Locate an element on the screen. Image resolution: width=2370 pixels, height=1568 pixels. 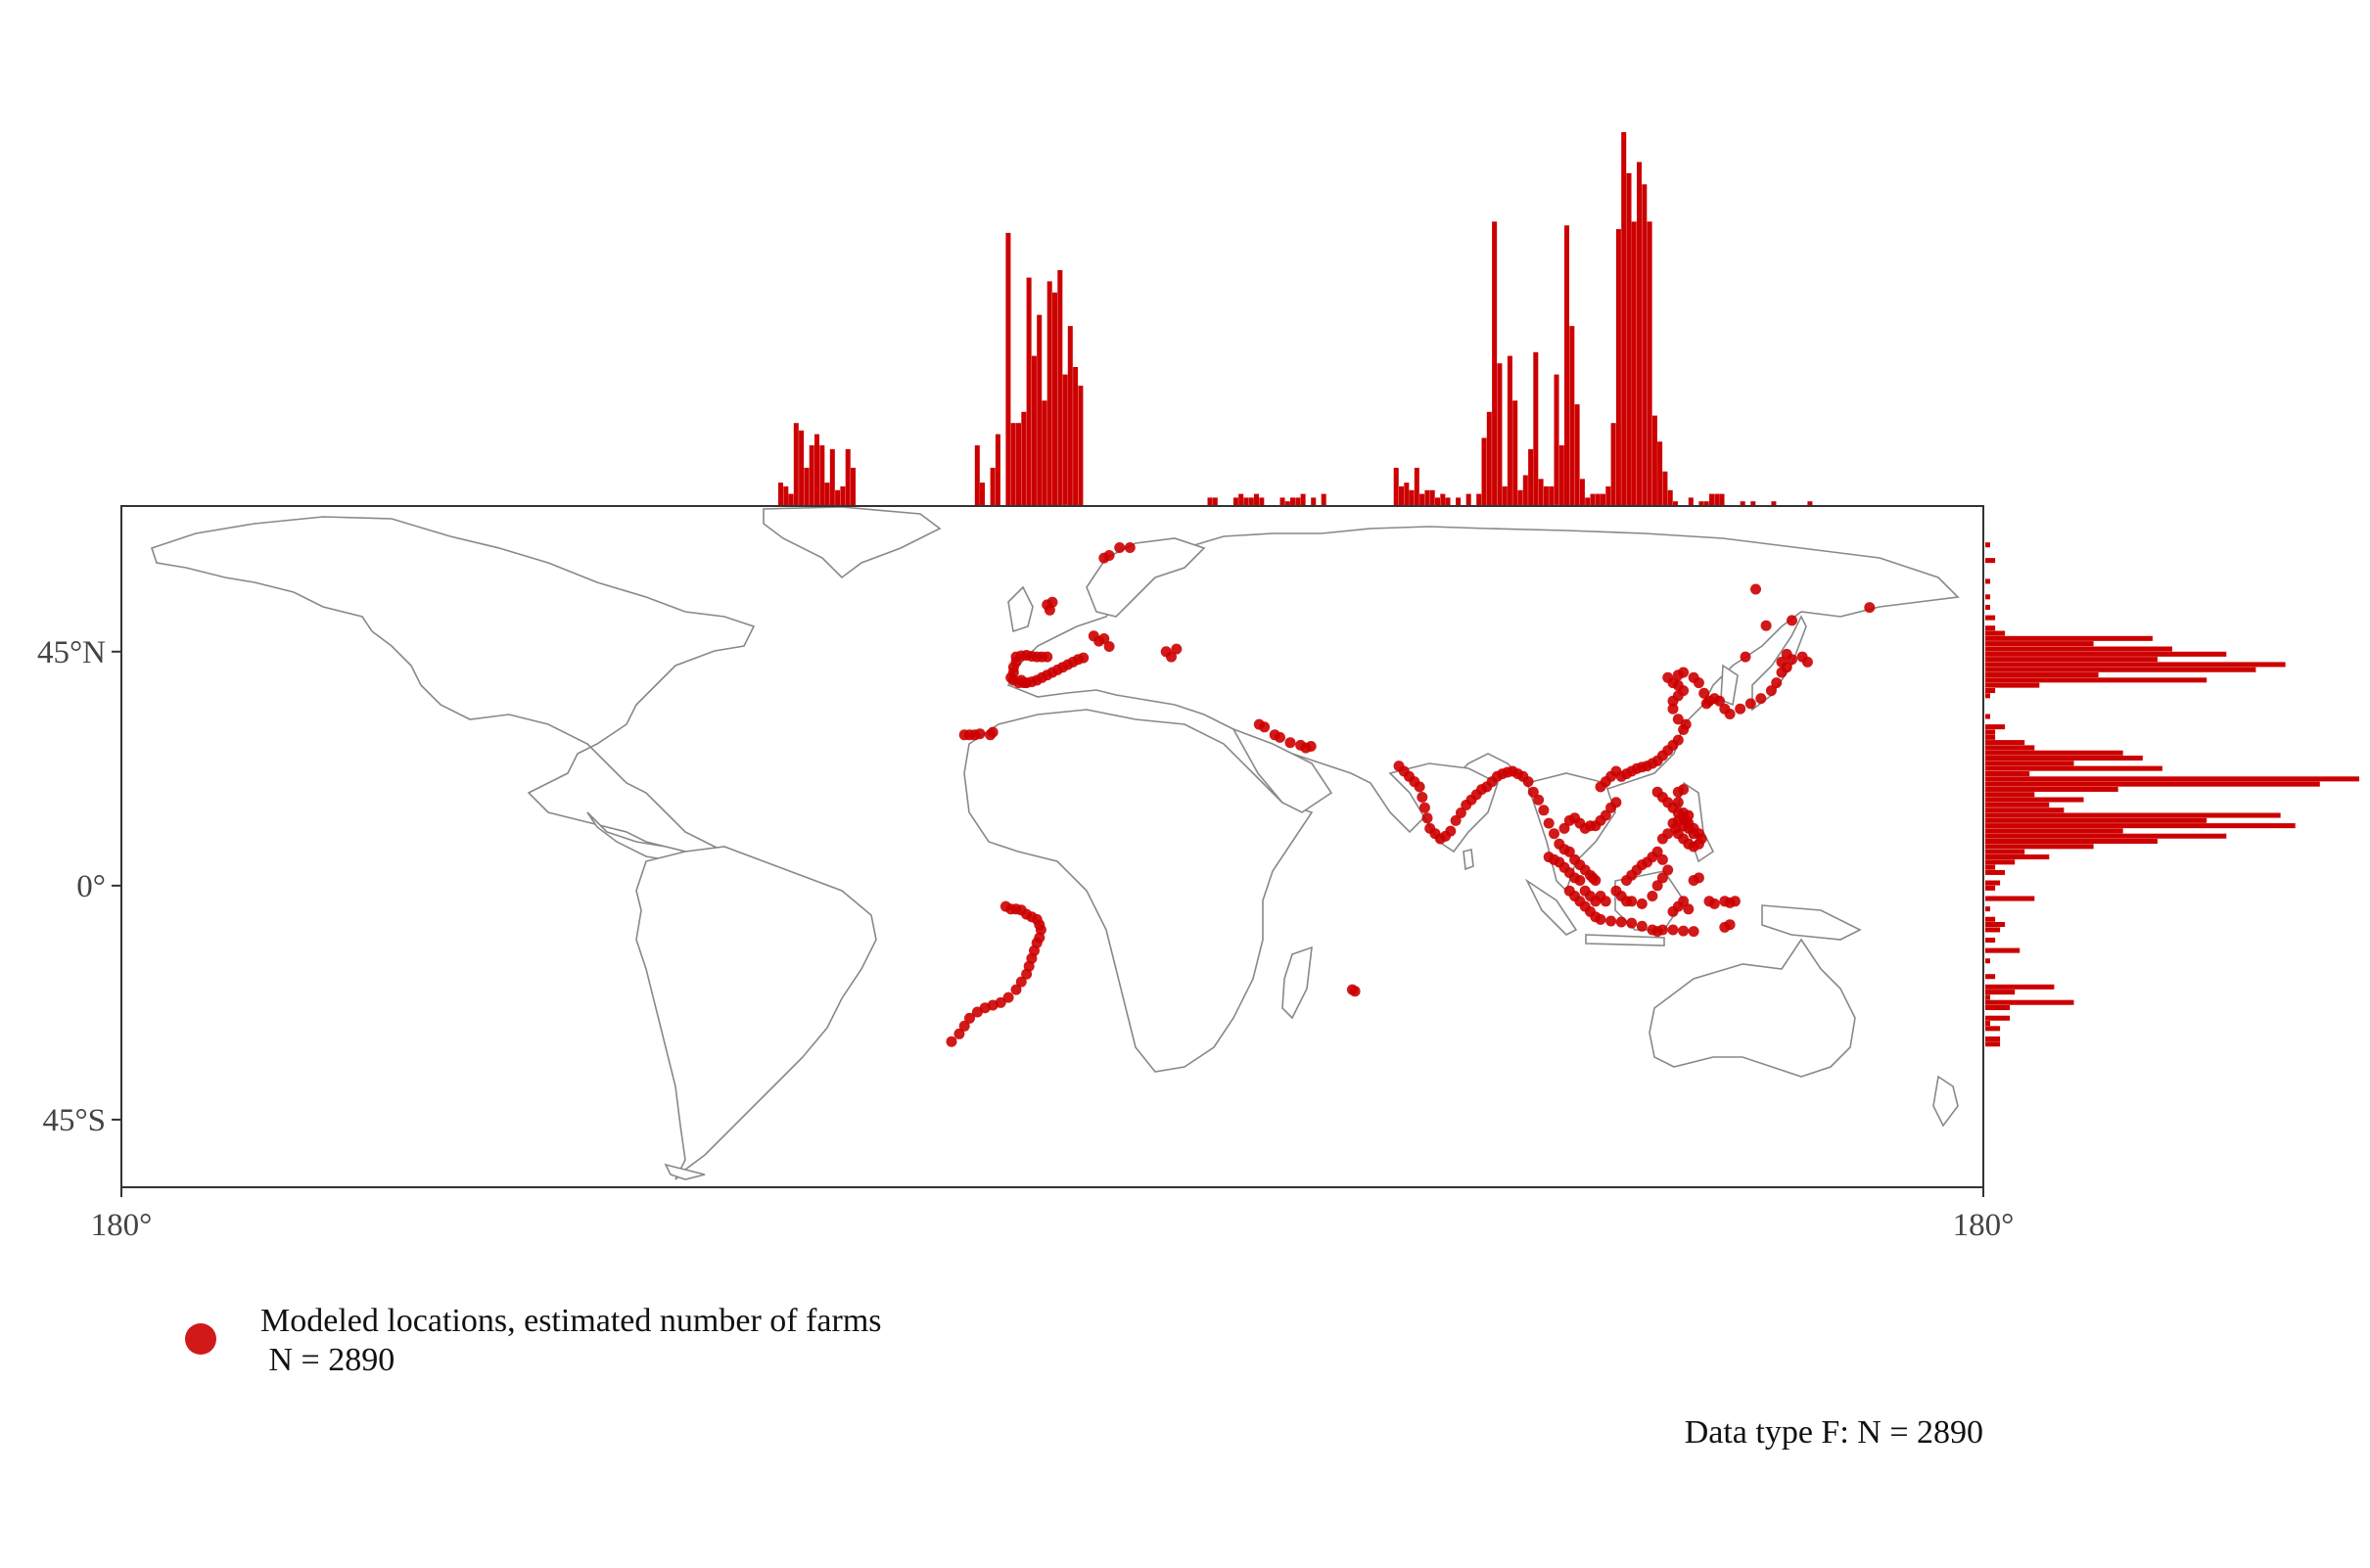
antarctic-fragment is located at coordinates (685, 1171).